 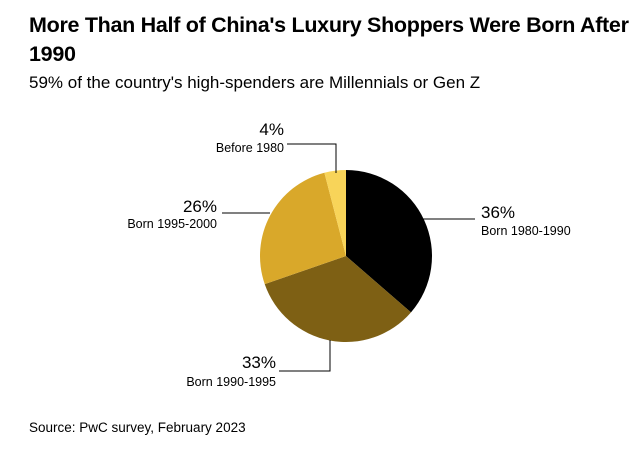 I want to click on value-label-before-1980: 4%, so click(x=271, y=129).